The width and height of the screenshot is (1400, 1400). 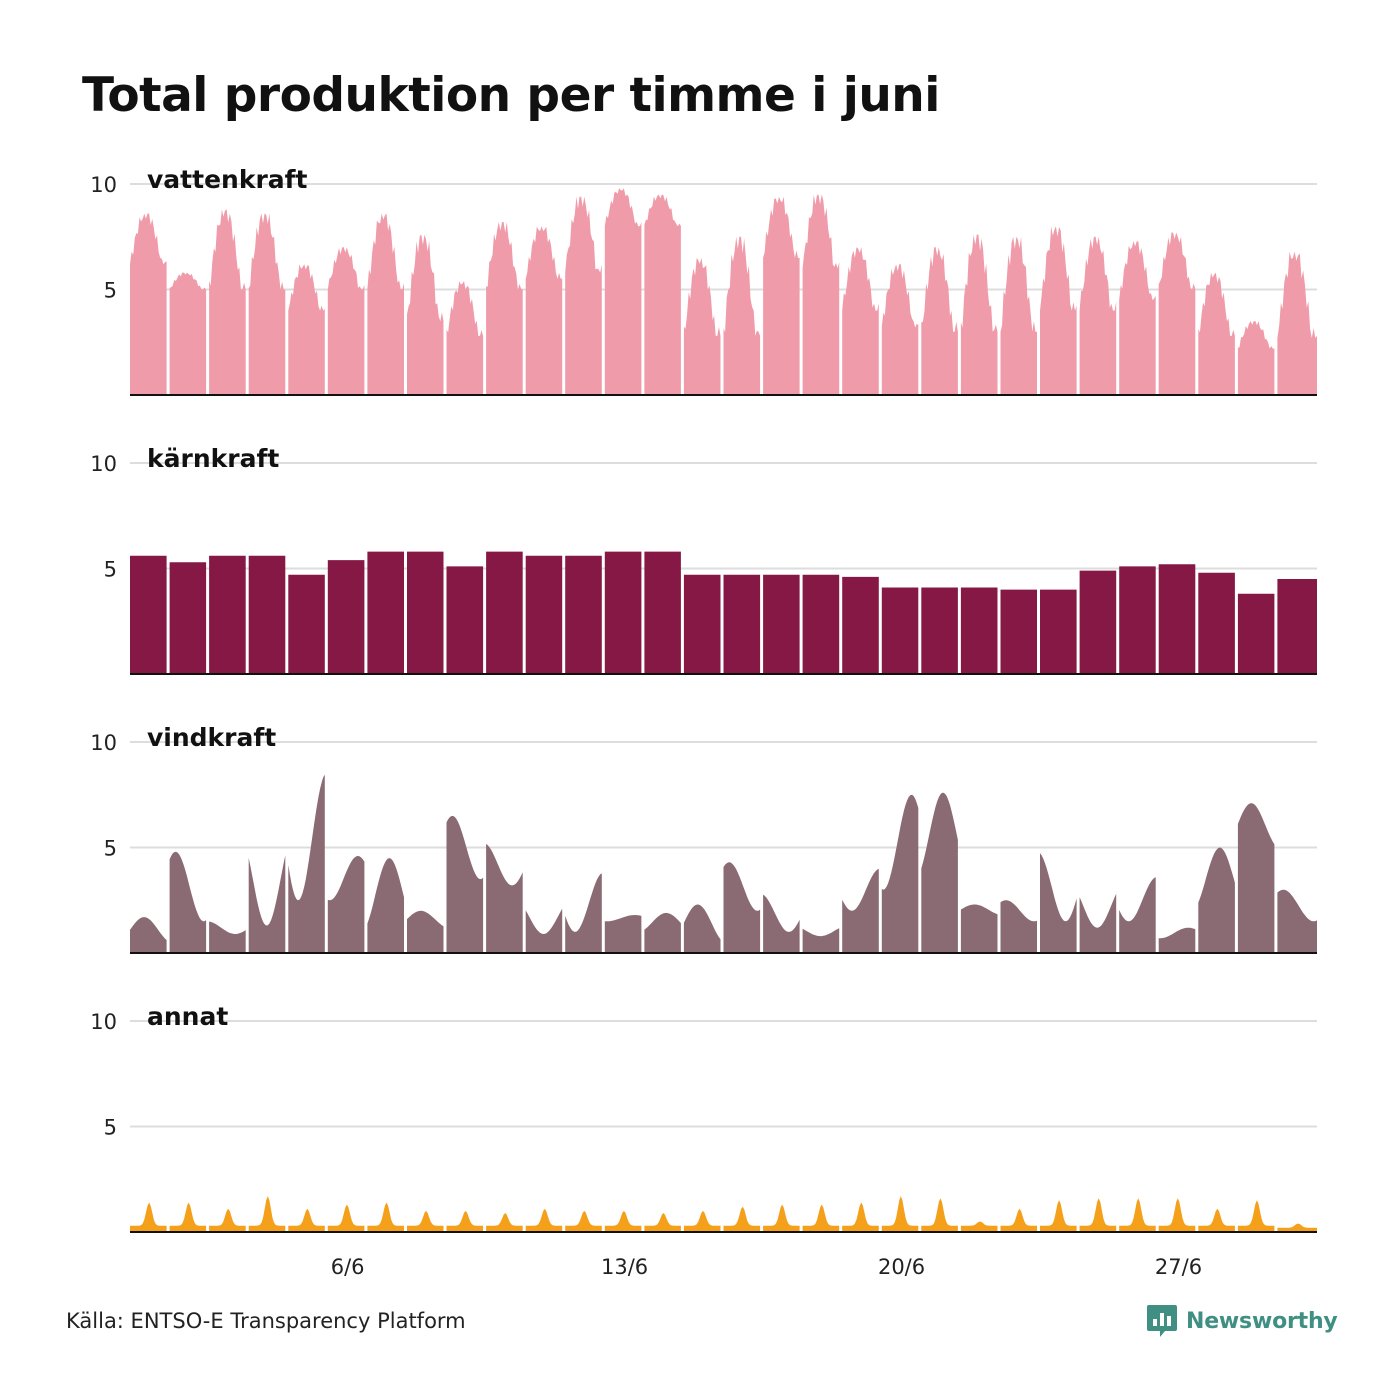 I want to click on area-kärnkraft-day-18, so click(x=821, y=624).